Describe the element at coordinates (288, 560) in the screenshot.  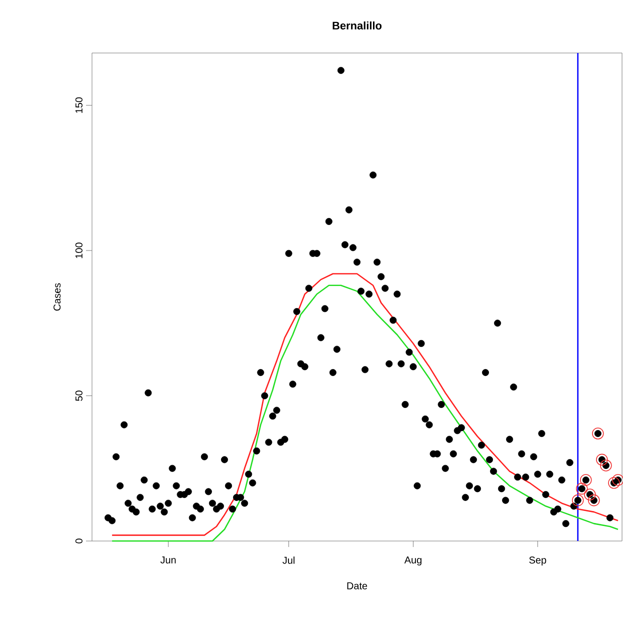
I see `x-tick-label: Jul` at that location.